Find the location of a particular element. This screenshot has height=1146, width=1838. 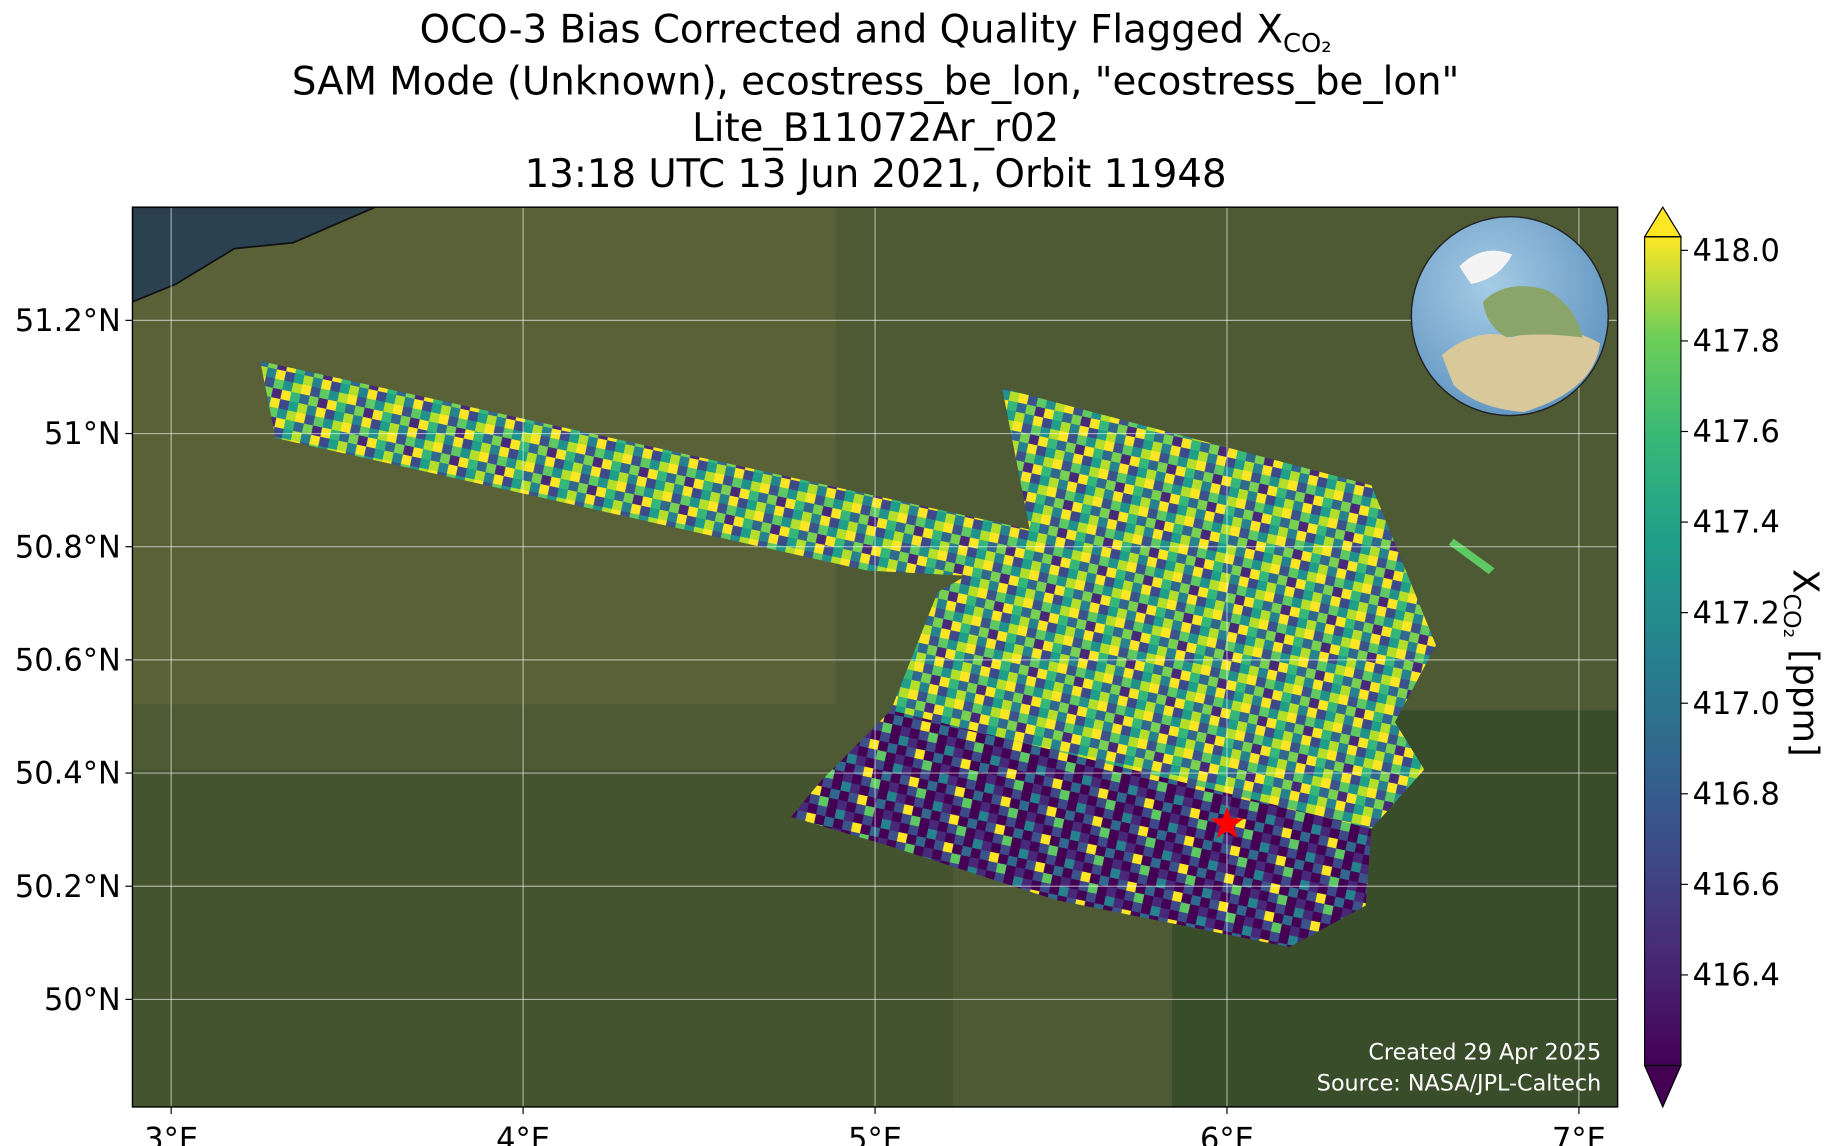

y-tick-label: 51°N is located at coordinates (82, 434).